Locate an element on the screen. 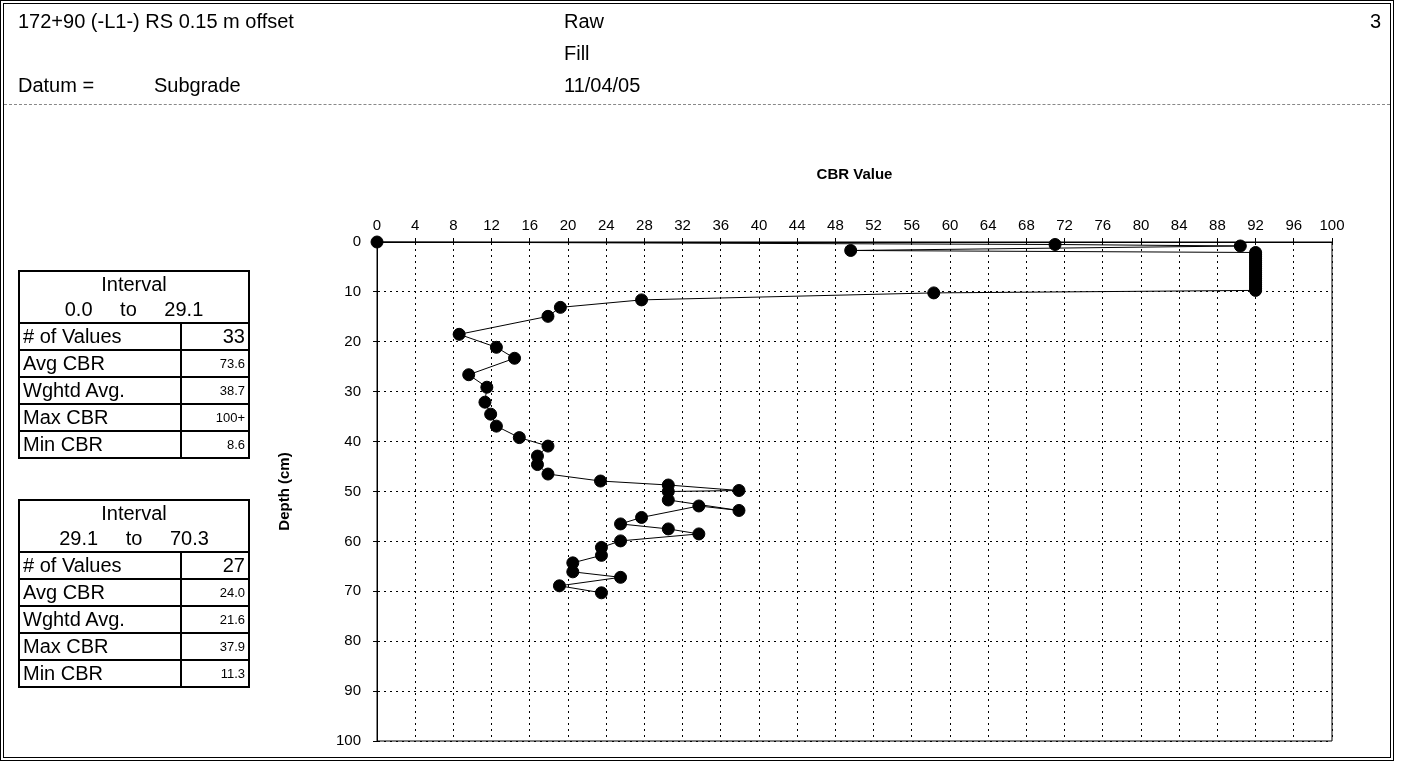 The height and width of the screenshot is (769, 1402). text: 38.7 is located at coordinates (215, 390).